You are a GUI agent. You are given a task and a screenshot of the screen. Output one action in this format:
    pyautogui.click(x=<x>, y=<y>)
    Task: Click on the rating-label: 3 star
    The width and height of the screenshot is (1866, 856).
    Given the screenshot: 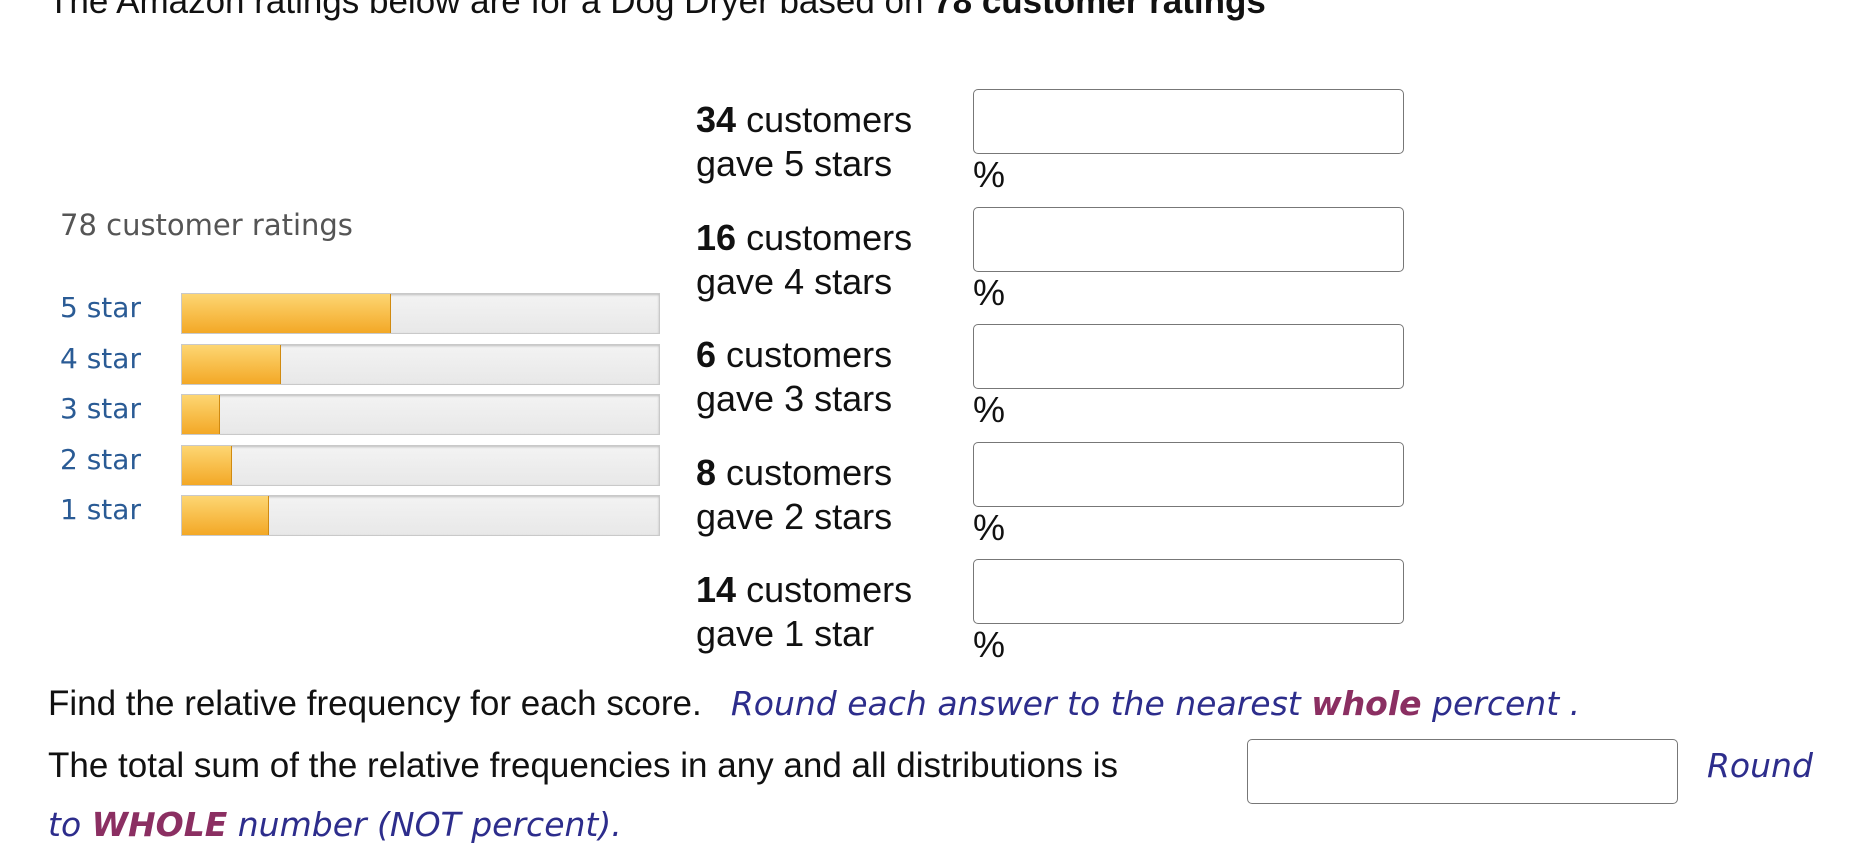 What is the action you would take?
    pyautogui.click(x=100, y=409)
    